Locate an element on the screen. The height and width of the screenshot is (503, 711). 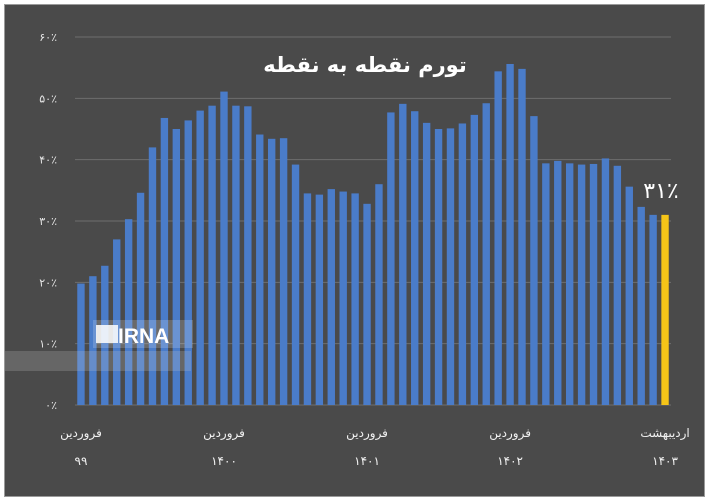
y-tick-label: ۱۰٪ is located at coordinates (48, 344).